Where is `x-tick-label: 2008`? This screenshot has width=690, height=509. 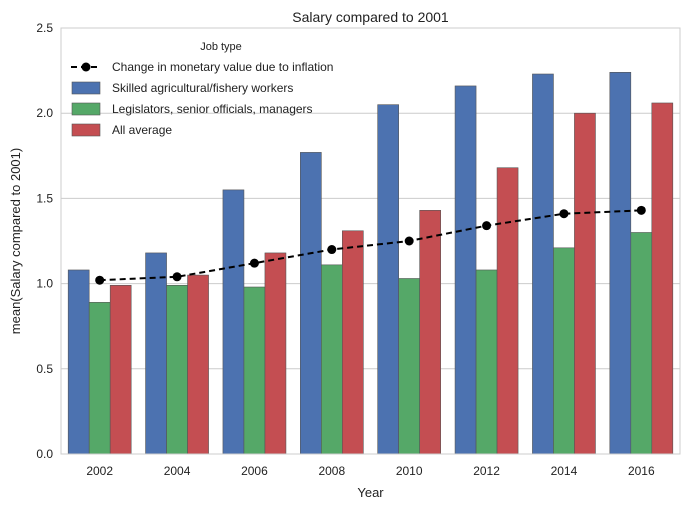 x-tick-label: 2008 is located at coordinates (331, 471).